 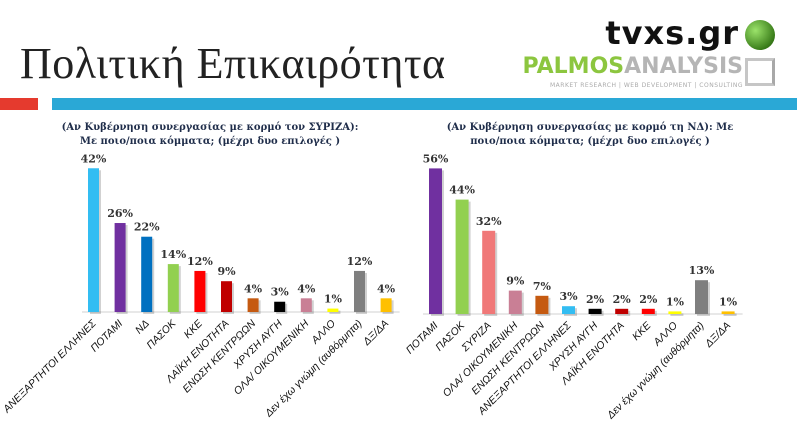 What do you see at coordinates (49, 366) in the screenshot?
I see `category-label: ΑΝΕΞΑΡΤΗΤΟΙ ΕΛΛΗΝΕΣ` at bounding box center [49, 366].